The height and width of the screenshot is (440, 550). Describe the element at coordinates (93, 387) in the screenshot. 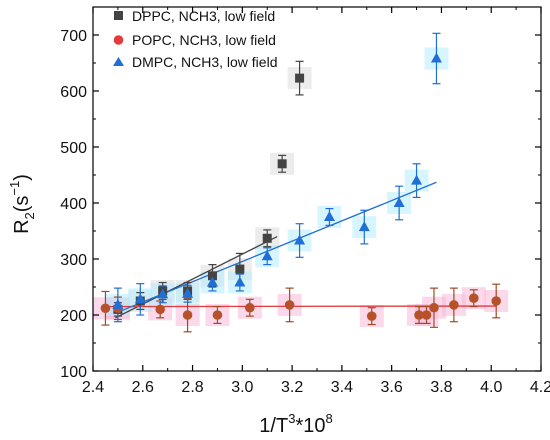

I see `x-tick-label: 2.4` at that location.